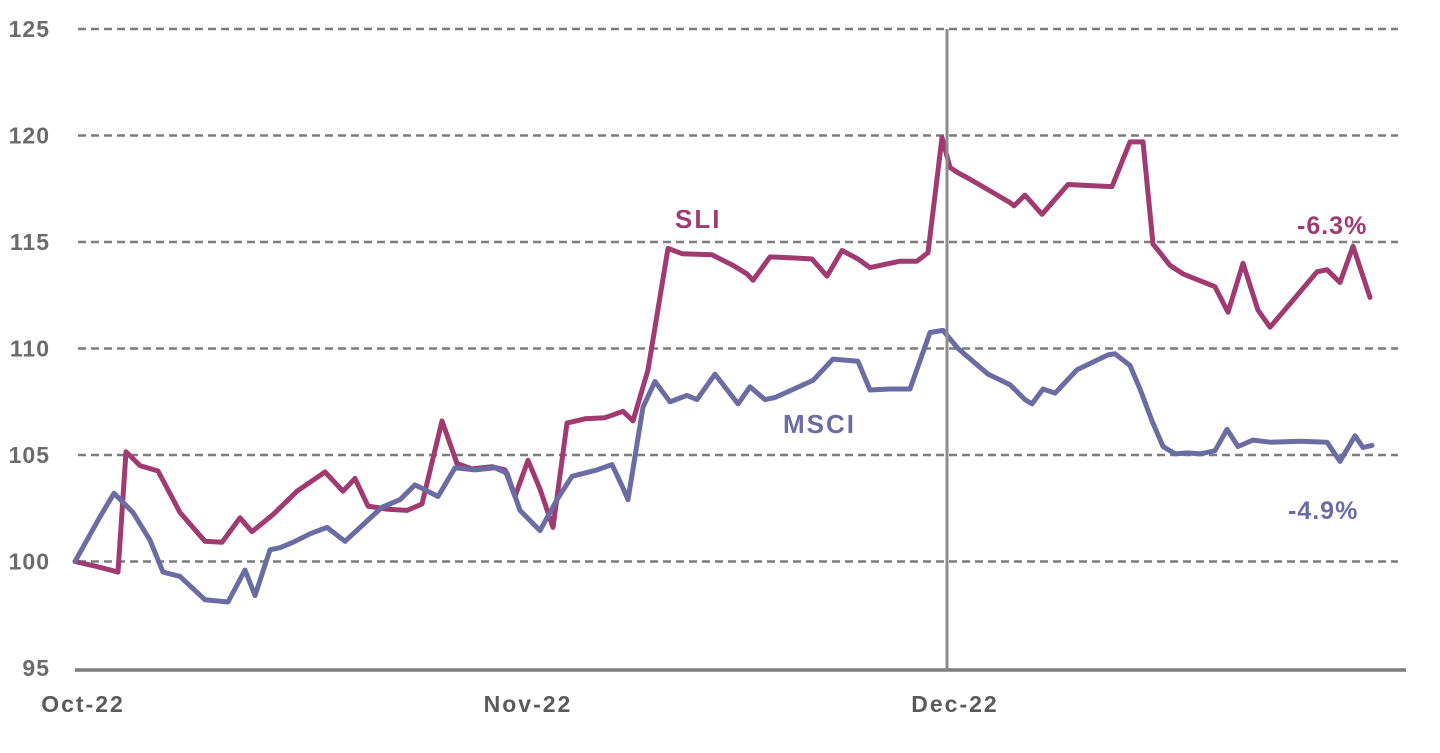 Image resolution: width=1440 pixels, height=753 pixels. What do you see at coordinates (29, 455) in the screenshot?
I see `y-tick-label-105: 105` at bounding box center [29, 455].